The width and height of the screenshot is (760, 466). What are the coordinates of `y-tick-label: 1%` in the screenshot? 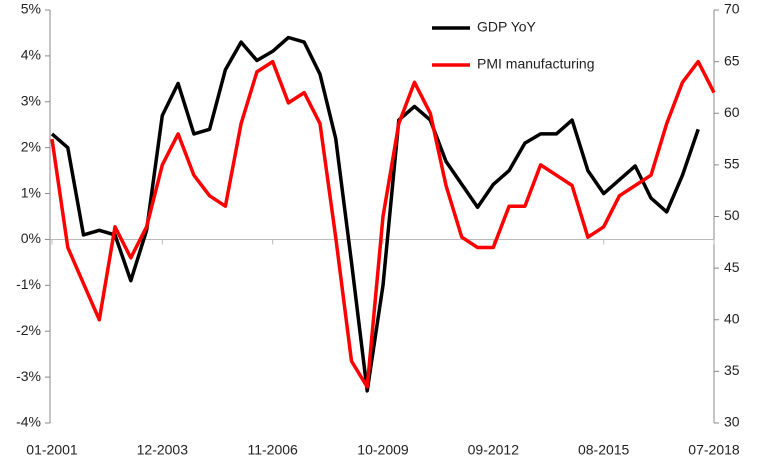 It's located at (31, 192).